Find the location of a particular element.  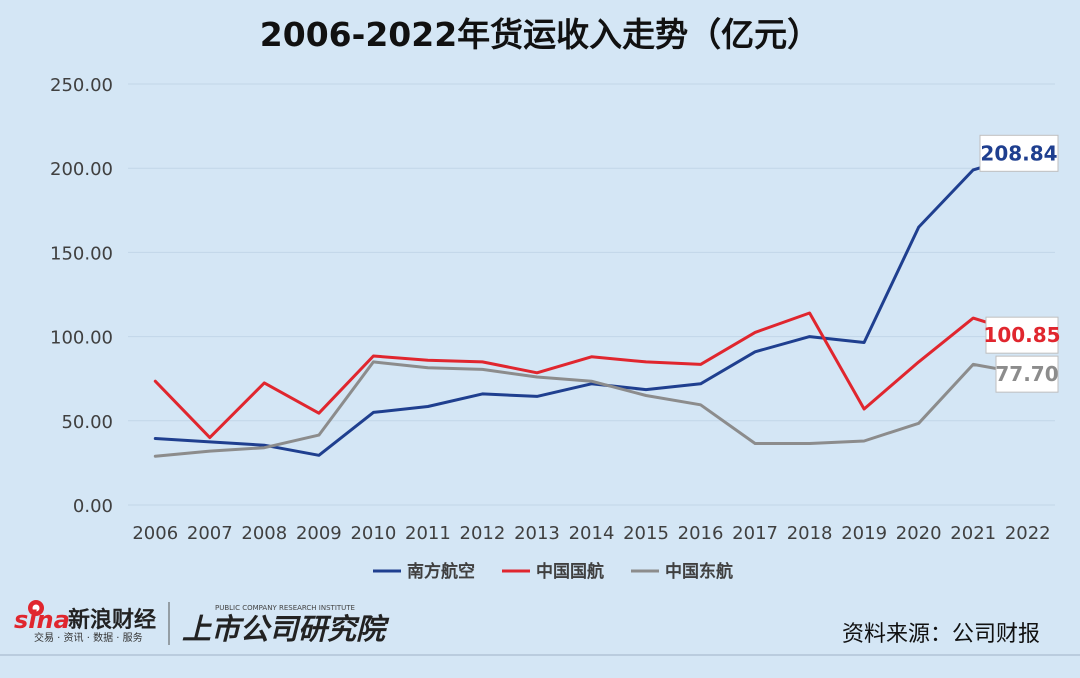

x-tick-label: 2020 is located at coordinates (919, 533).